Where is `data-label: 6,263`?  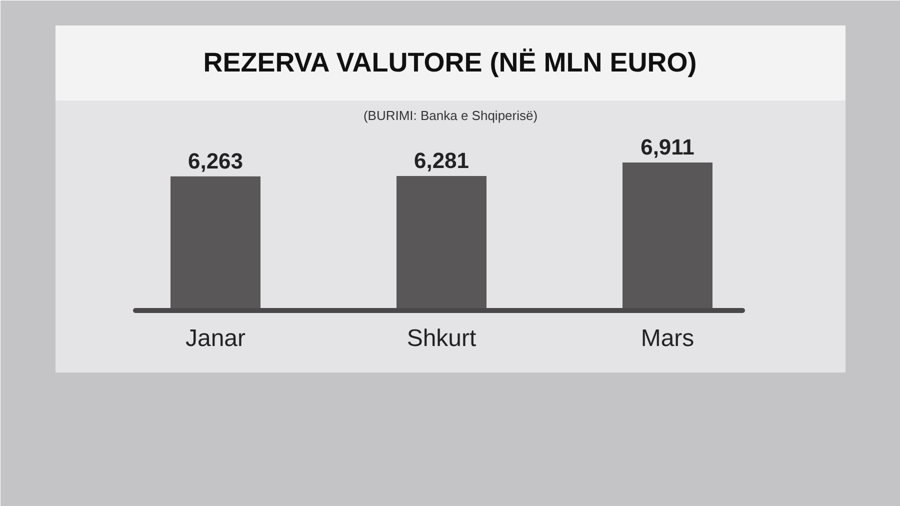 data-label: 6,263 is located at coordinates (216, 161).